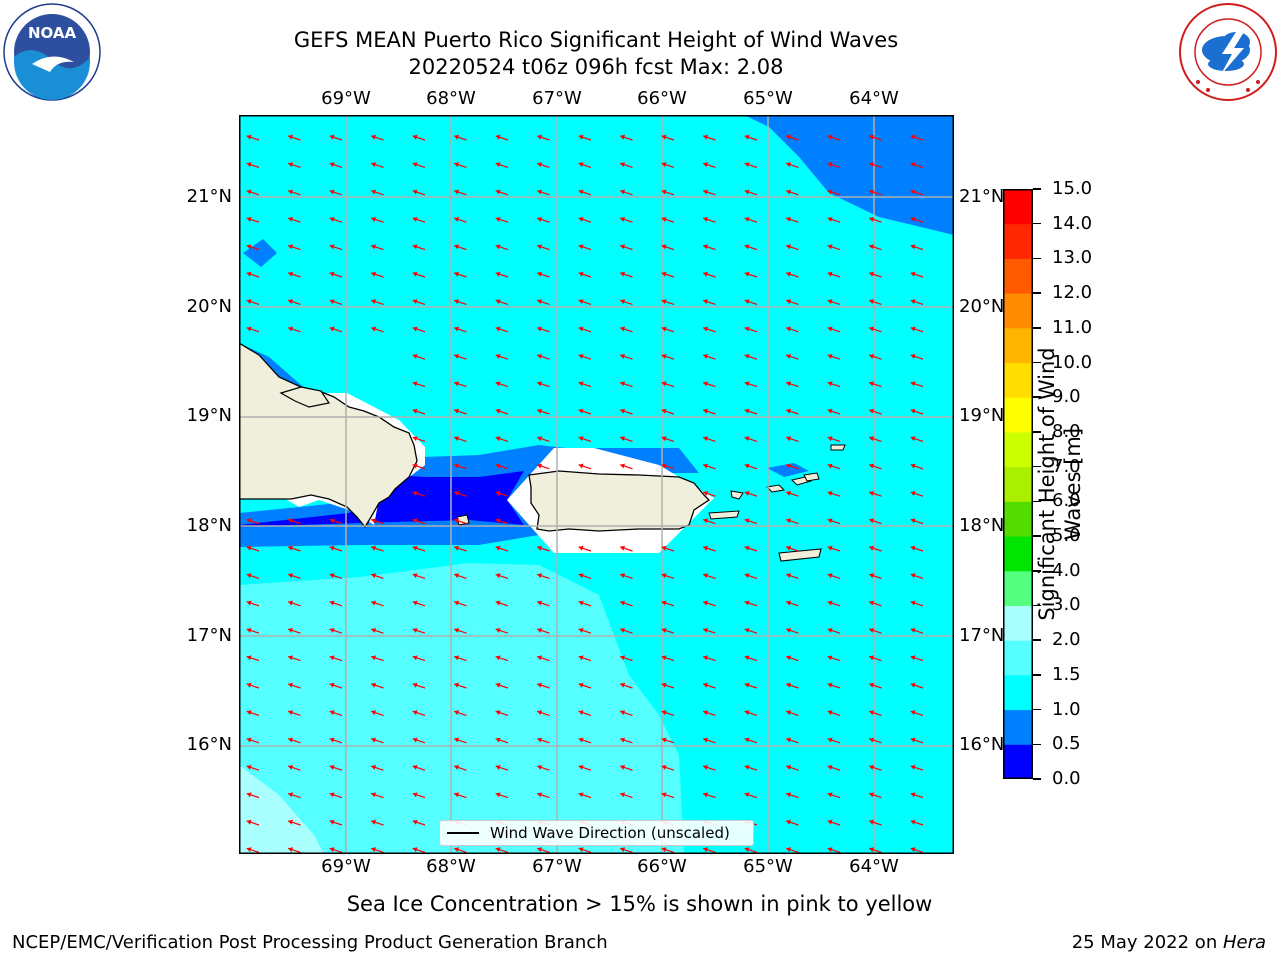 The width and height of the screenshot is (1280, 960). What do you see at coordinates (1072, 293) in the screenshot?
I see `colorbar-tick-label: 12.0` at bounding box center [1072, 293].